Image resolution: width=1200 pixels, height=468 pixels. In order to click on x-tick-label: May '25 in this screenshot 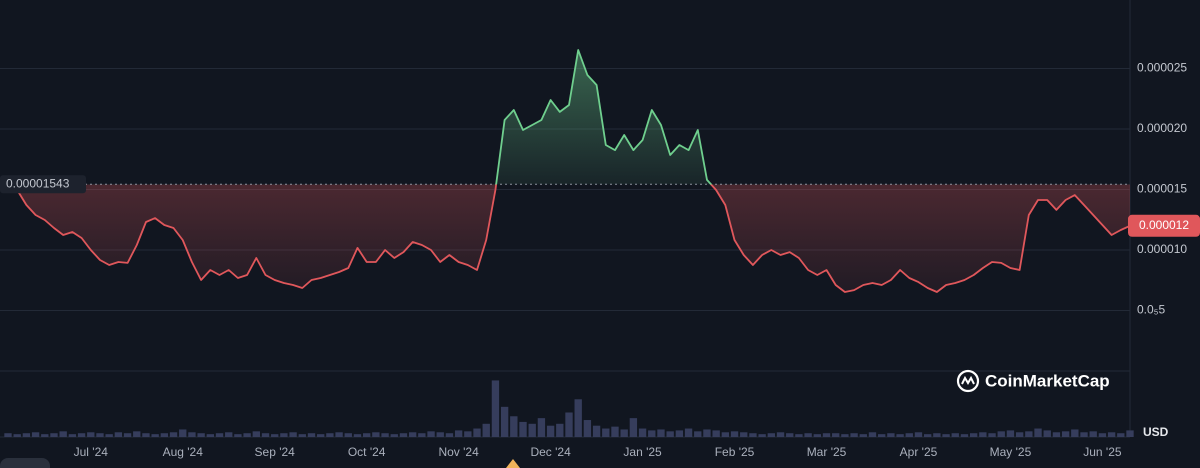, I will do `click(1011, 452)`.